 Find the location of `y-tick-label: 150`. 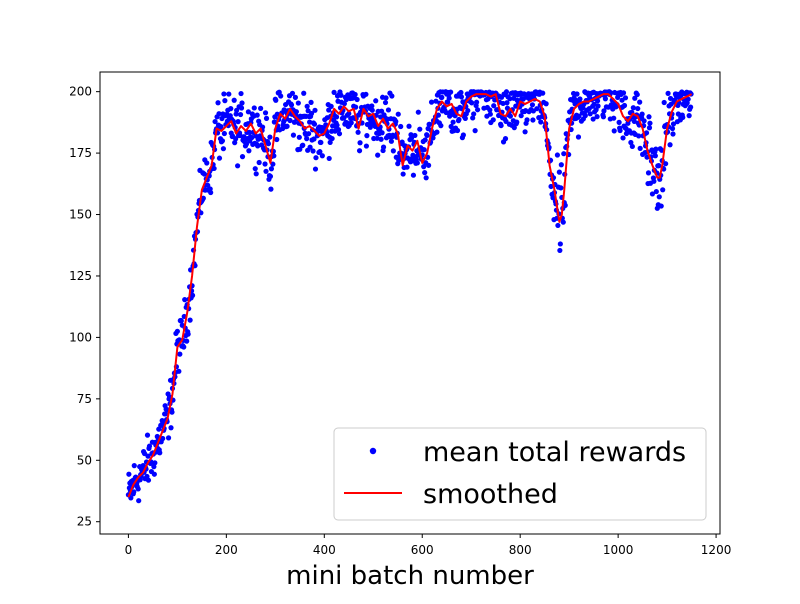

y-tick-label: 150 is located at coordinates (80, 215).